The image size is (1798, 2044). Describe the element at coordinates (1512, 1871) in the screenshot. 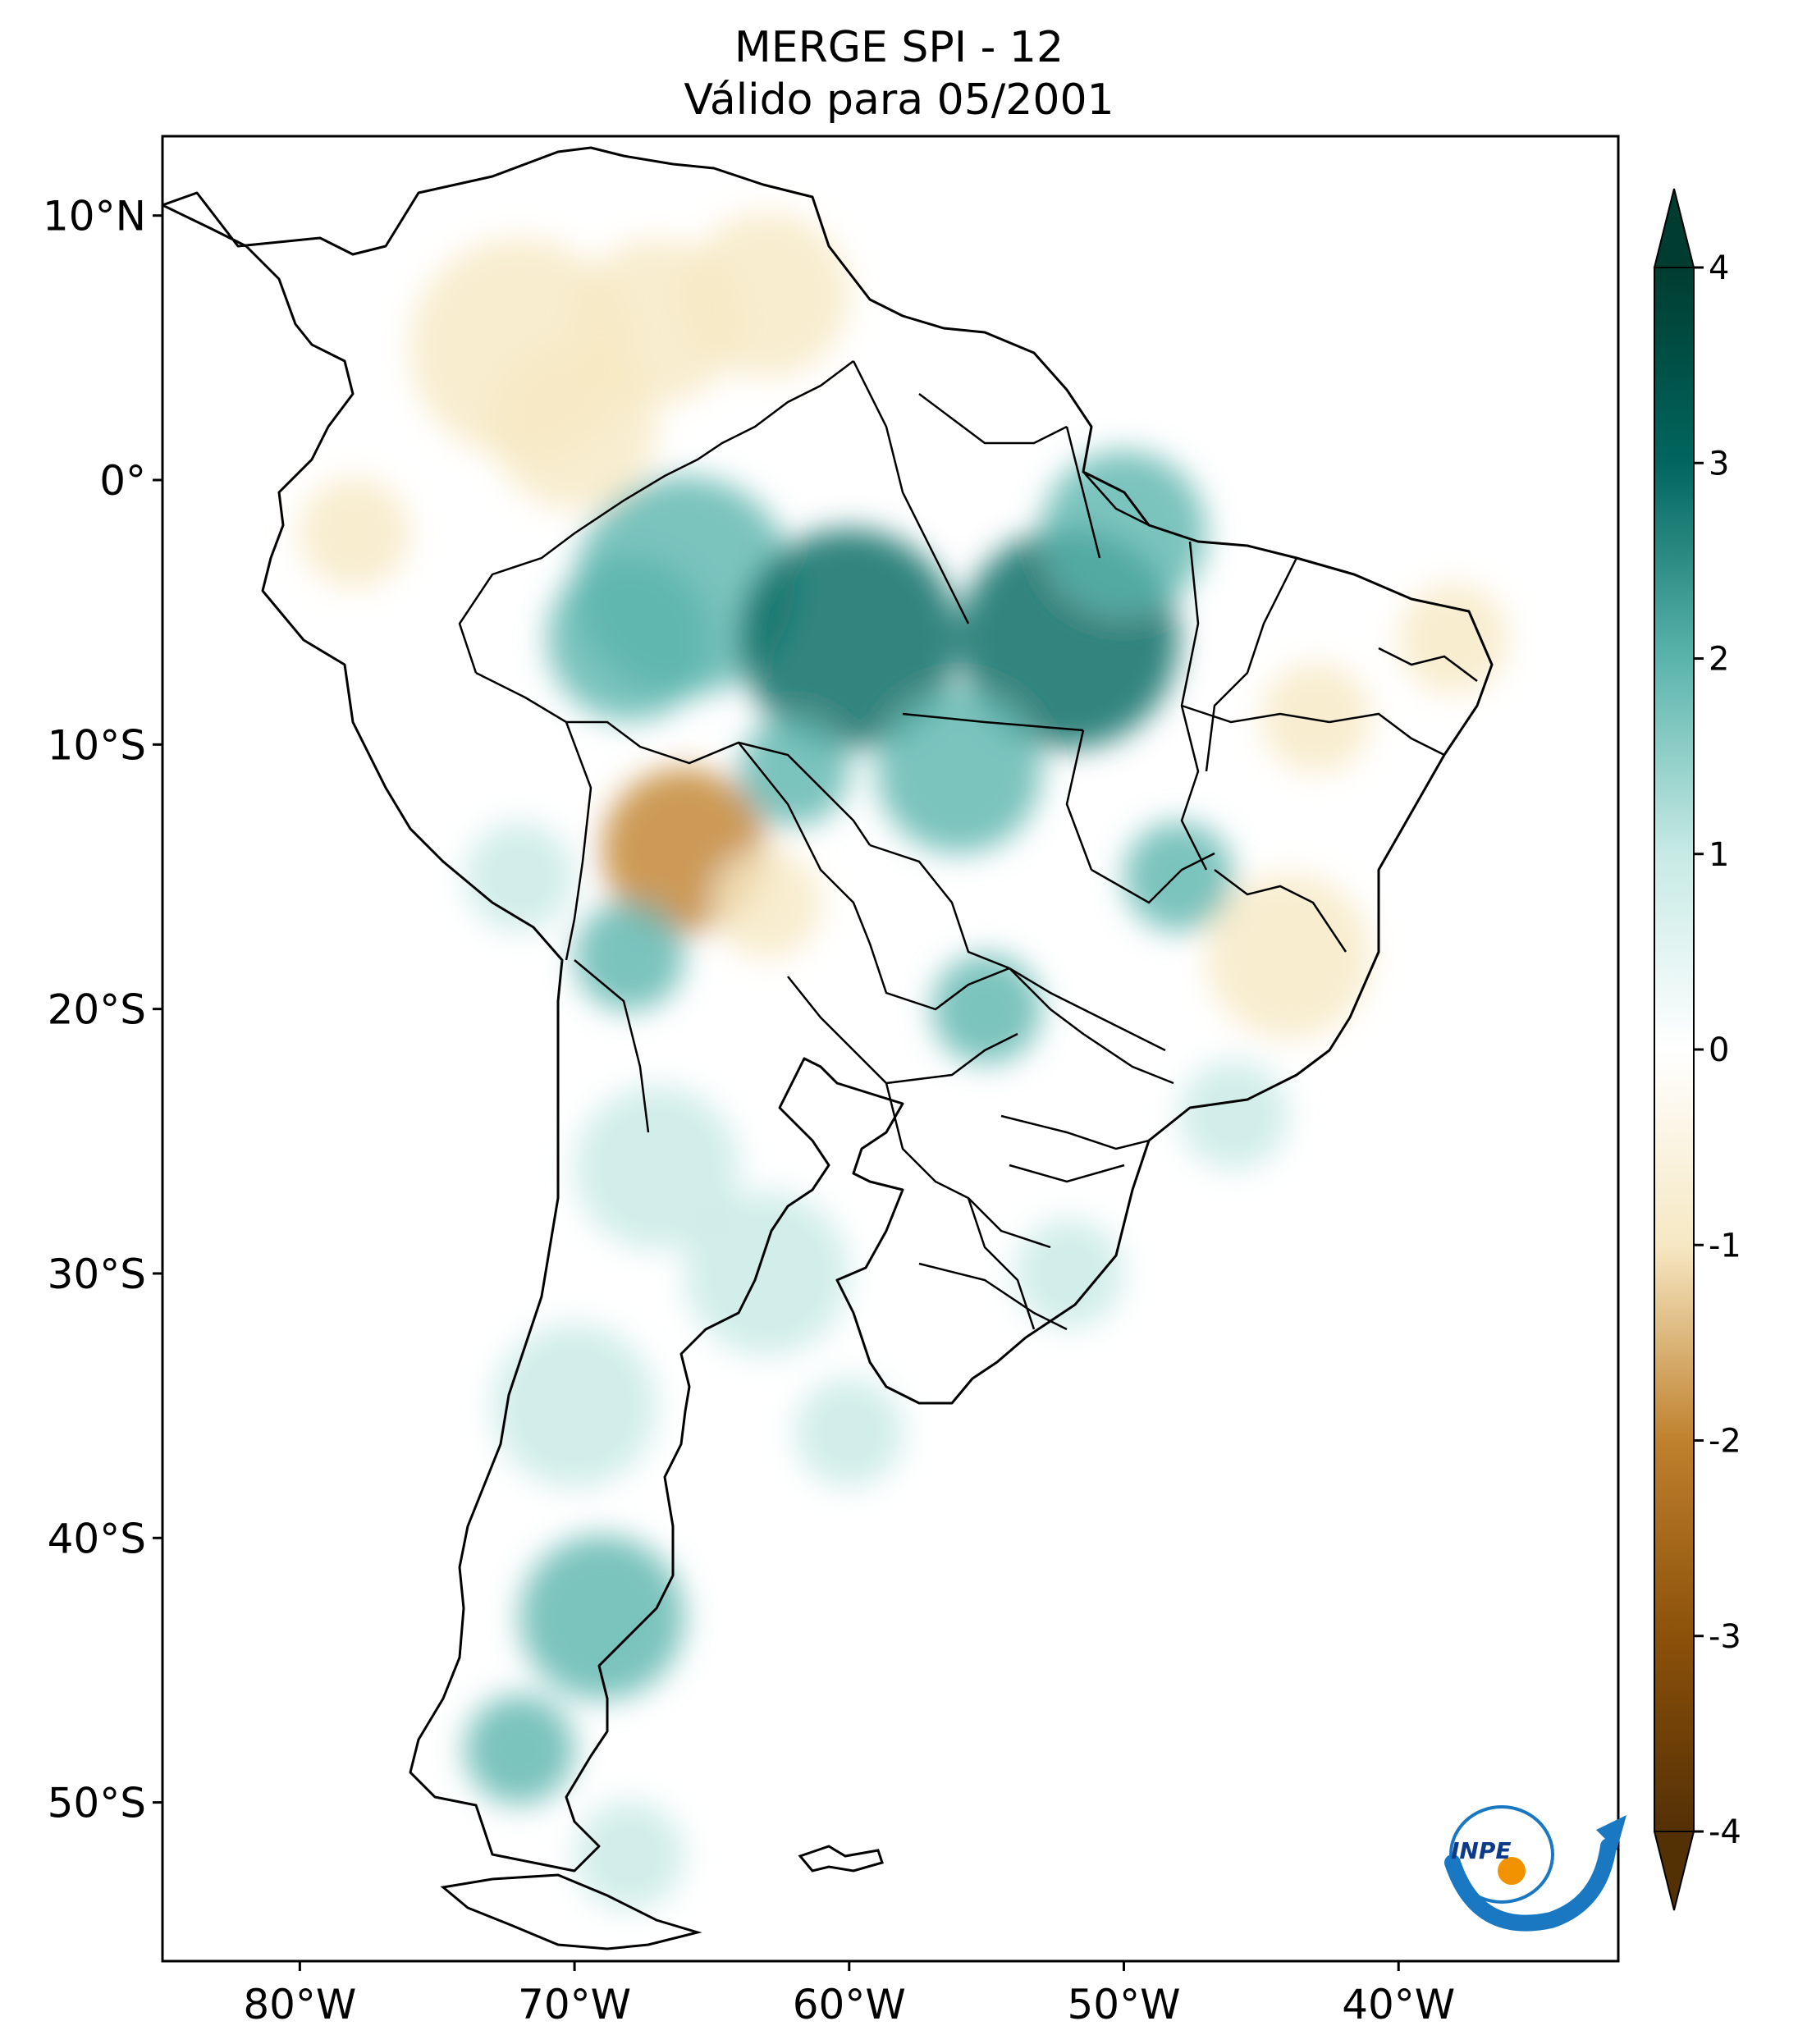

I see `inpe-logo-dot-icon` at that location.